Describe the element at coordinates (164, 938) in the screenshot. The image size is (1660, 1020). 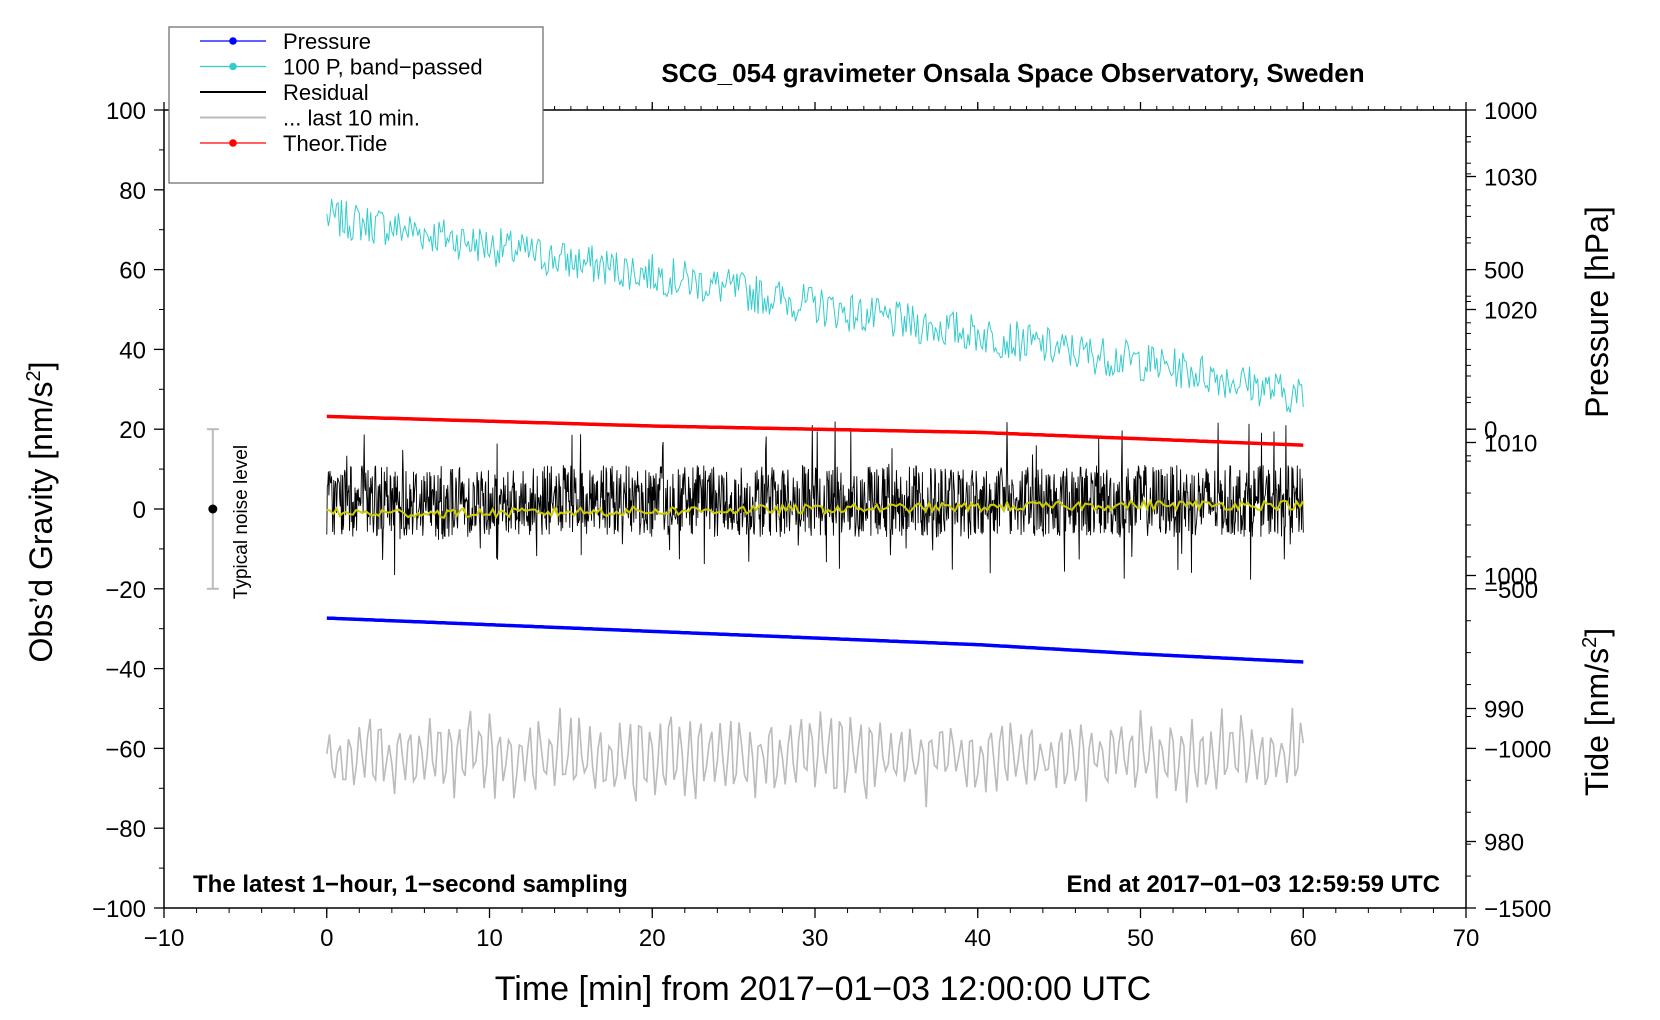
I see `x-tick-label: −10` at that location.